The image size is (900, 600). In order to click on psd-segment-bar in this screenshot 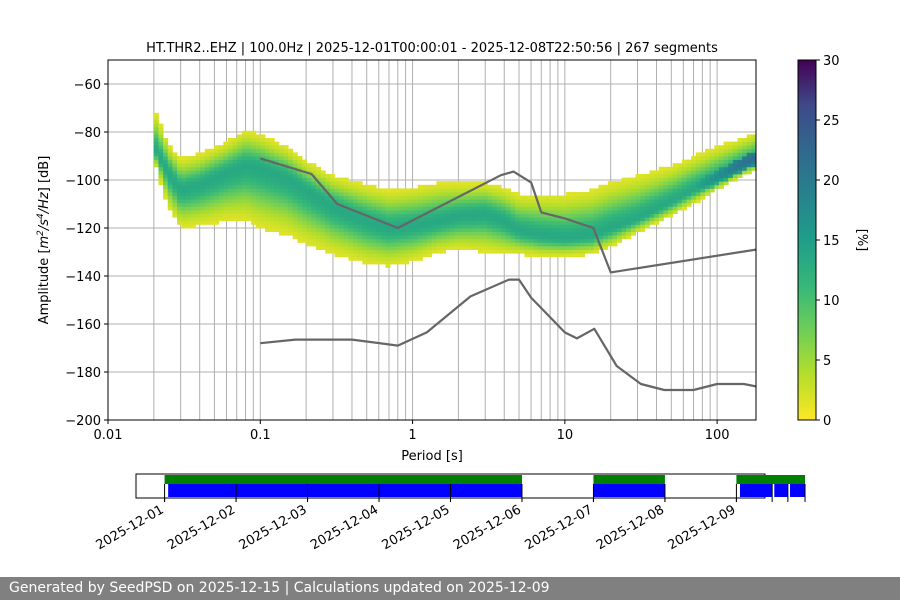, I will do `click(781, 490)`.